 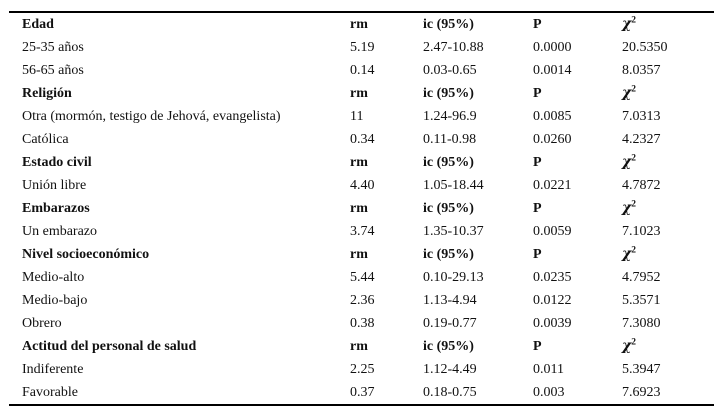 I want to click on rm-value: 4.40, so click(x=362, y=185).